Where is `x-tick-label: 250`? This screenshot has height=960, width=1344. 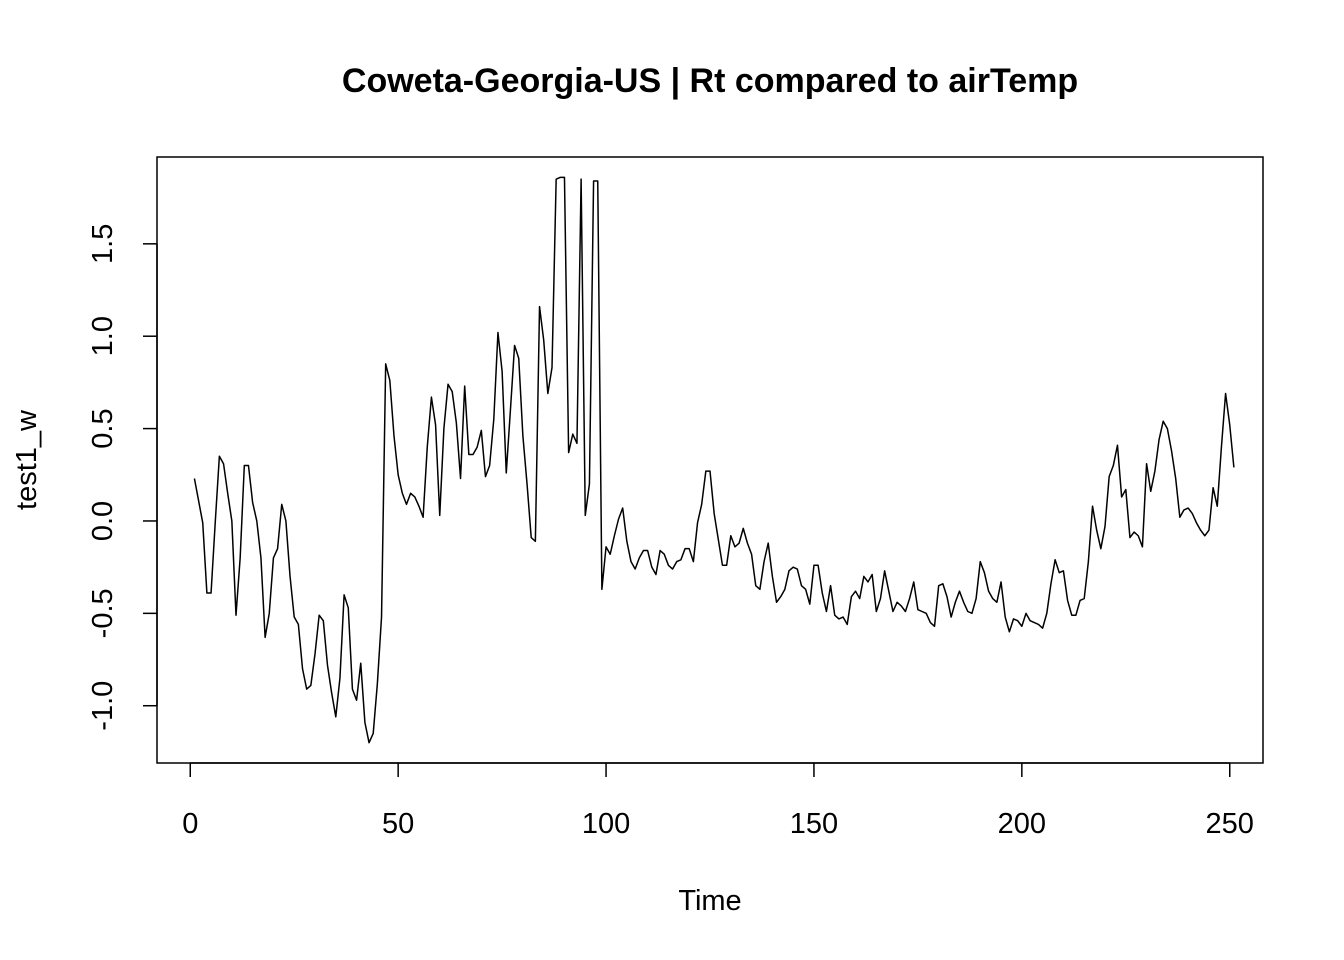
x-tick-label: 250 is located at coordinates (1230, 824).